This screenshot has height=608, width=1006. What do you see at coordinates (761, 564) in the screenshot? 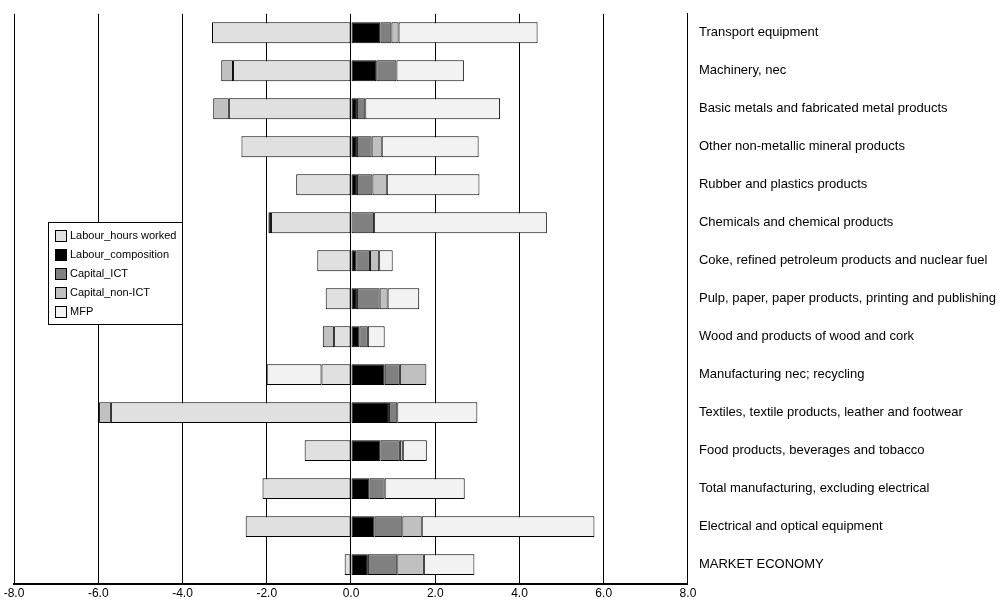
I see `y-tick-label: MARKET ECONOMY` at bounding box center [761, 564].